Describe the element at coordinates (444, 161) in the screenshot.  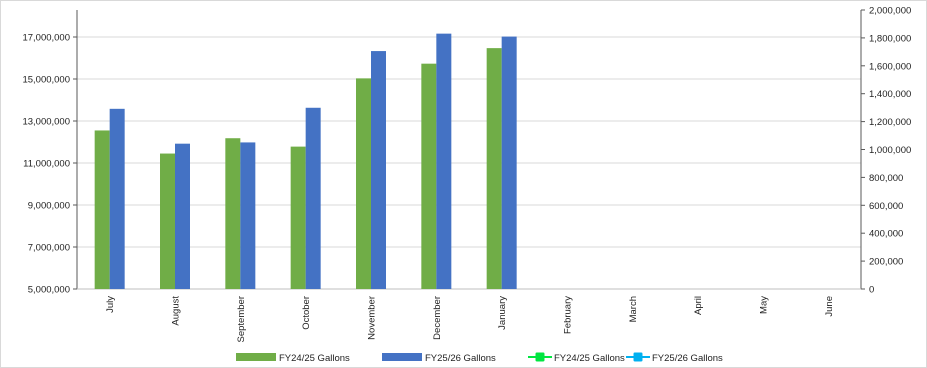
I see `bar-fy25-26-december` at that location.